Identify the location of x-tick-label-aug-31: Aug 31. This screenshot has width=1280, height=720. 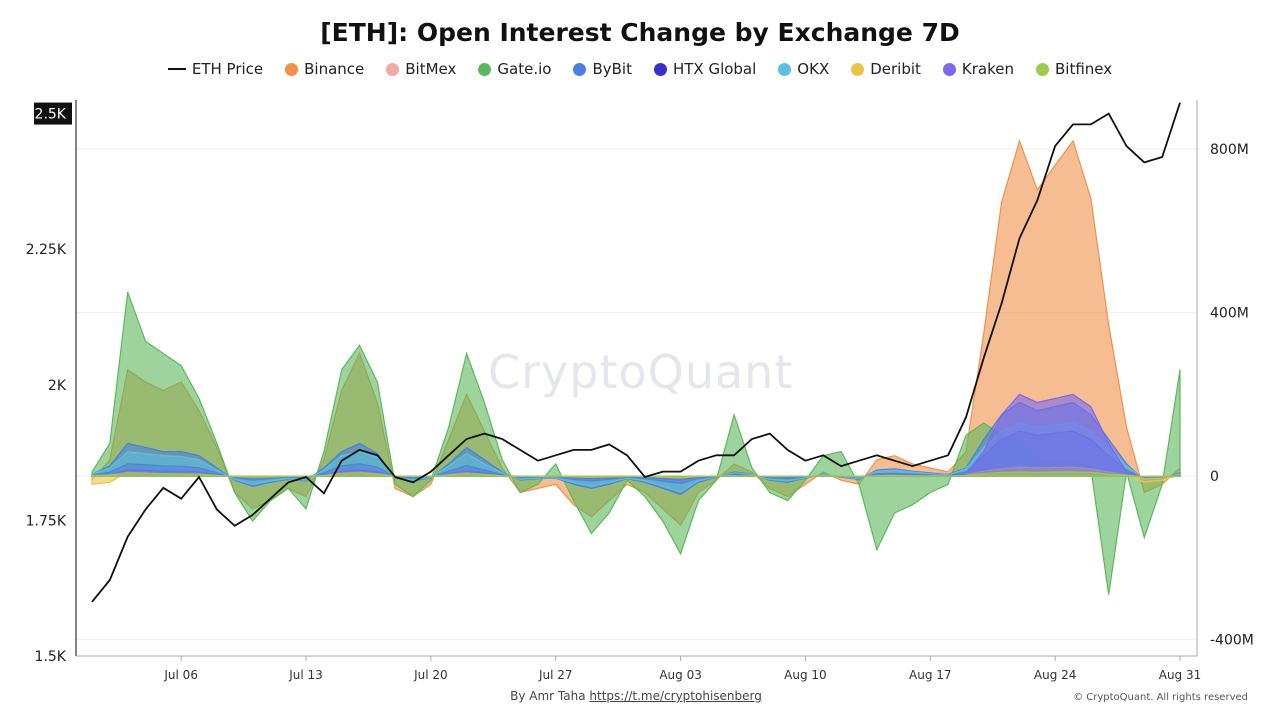
(1180, 675).